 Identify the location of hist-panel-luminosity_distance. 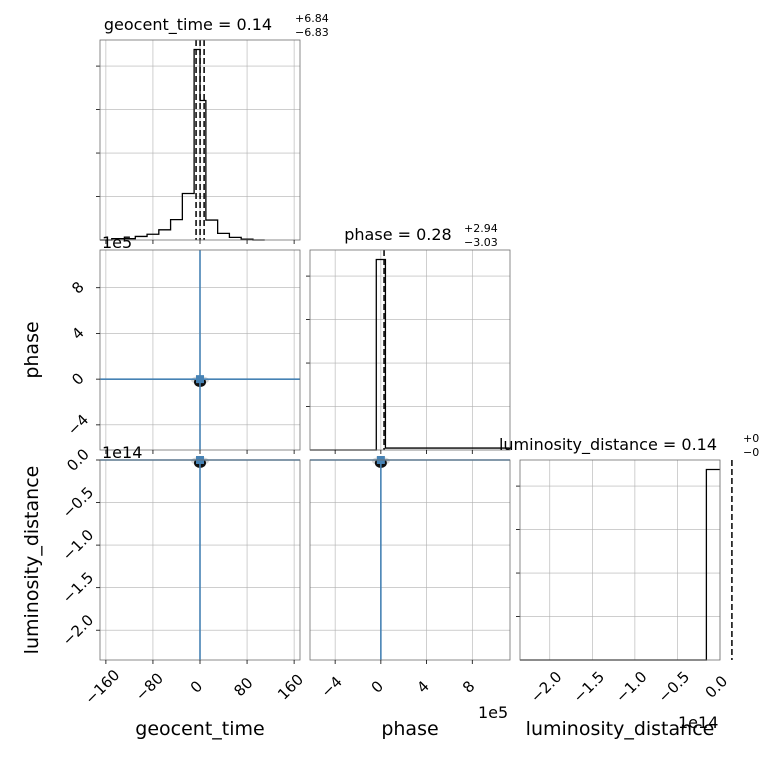
(620, 560).